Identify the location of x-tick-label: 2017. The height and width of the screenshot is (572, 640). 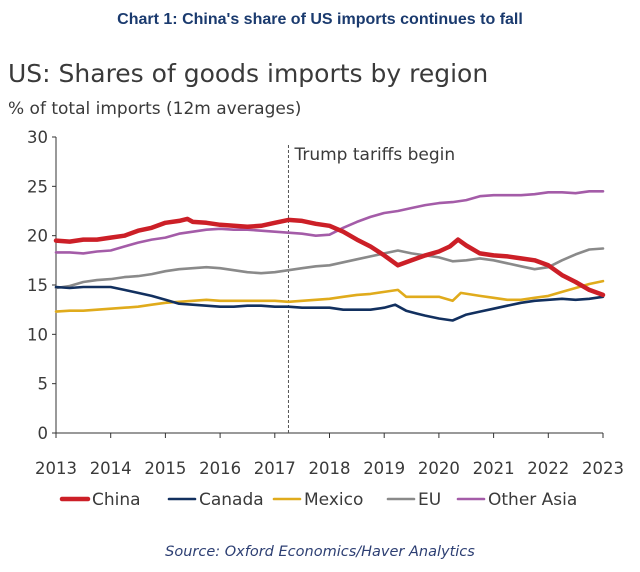
(275, 468).